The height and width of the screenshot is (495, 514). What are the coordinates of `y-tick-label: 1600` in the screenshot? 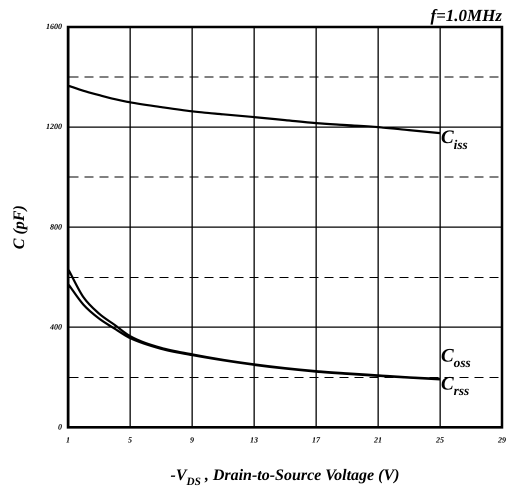 It's located at (54, 27).